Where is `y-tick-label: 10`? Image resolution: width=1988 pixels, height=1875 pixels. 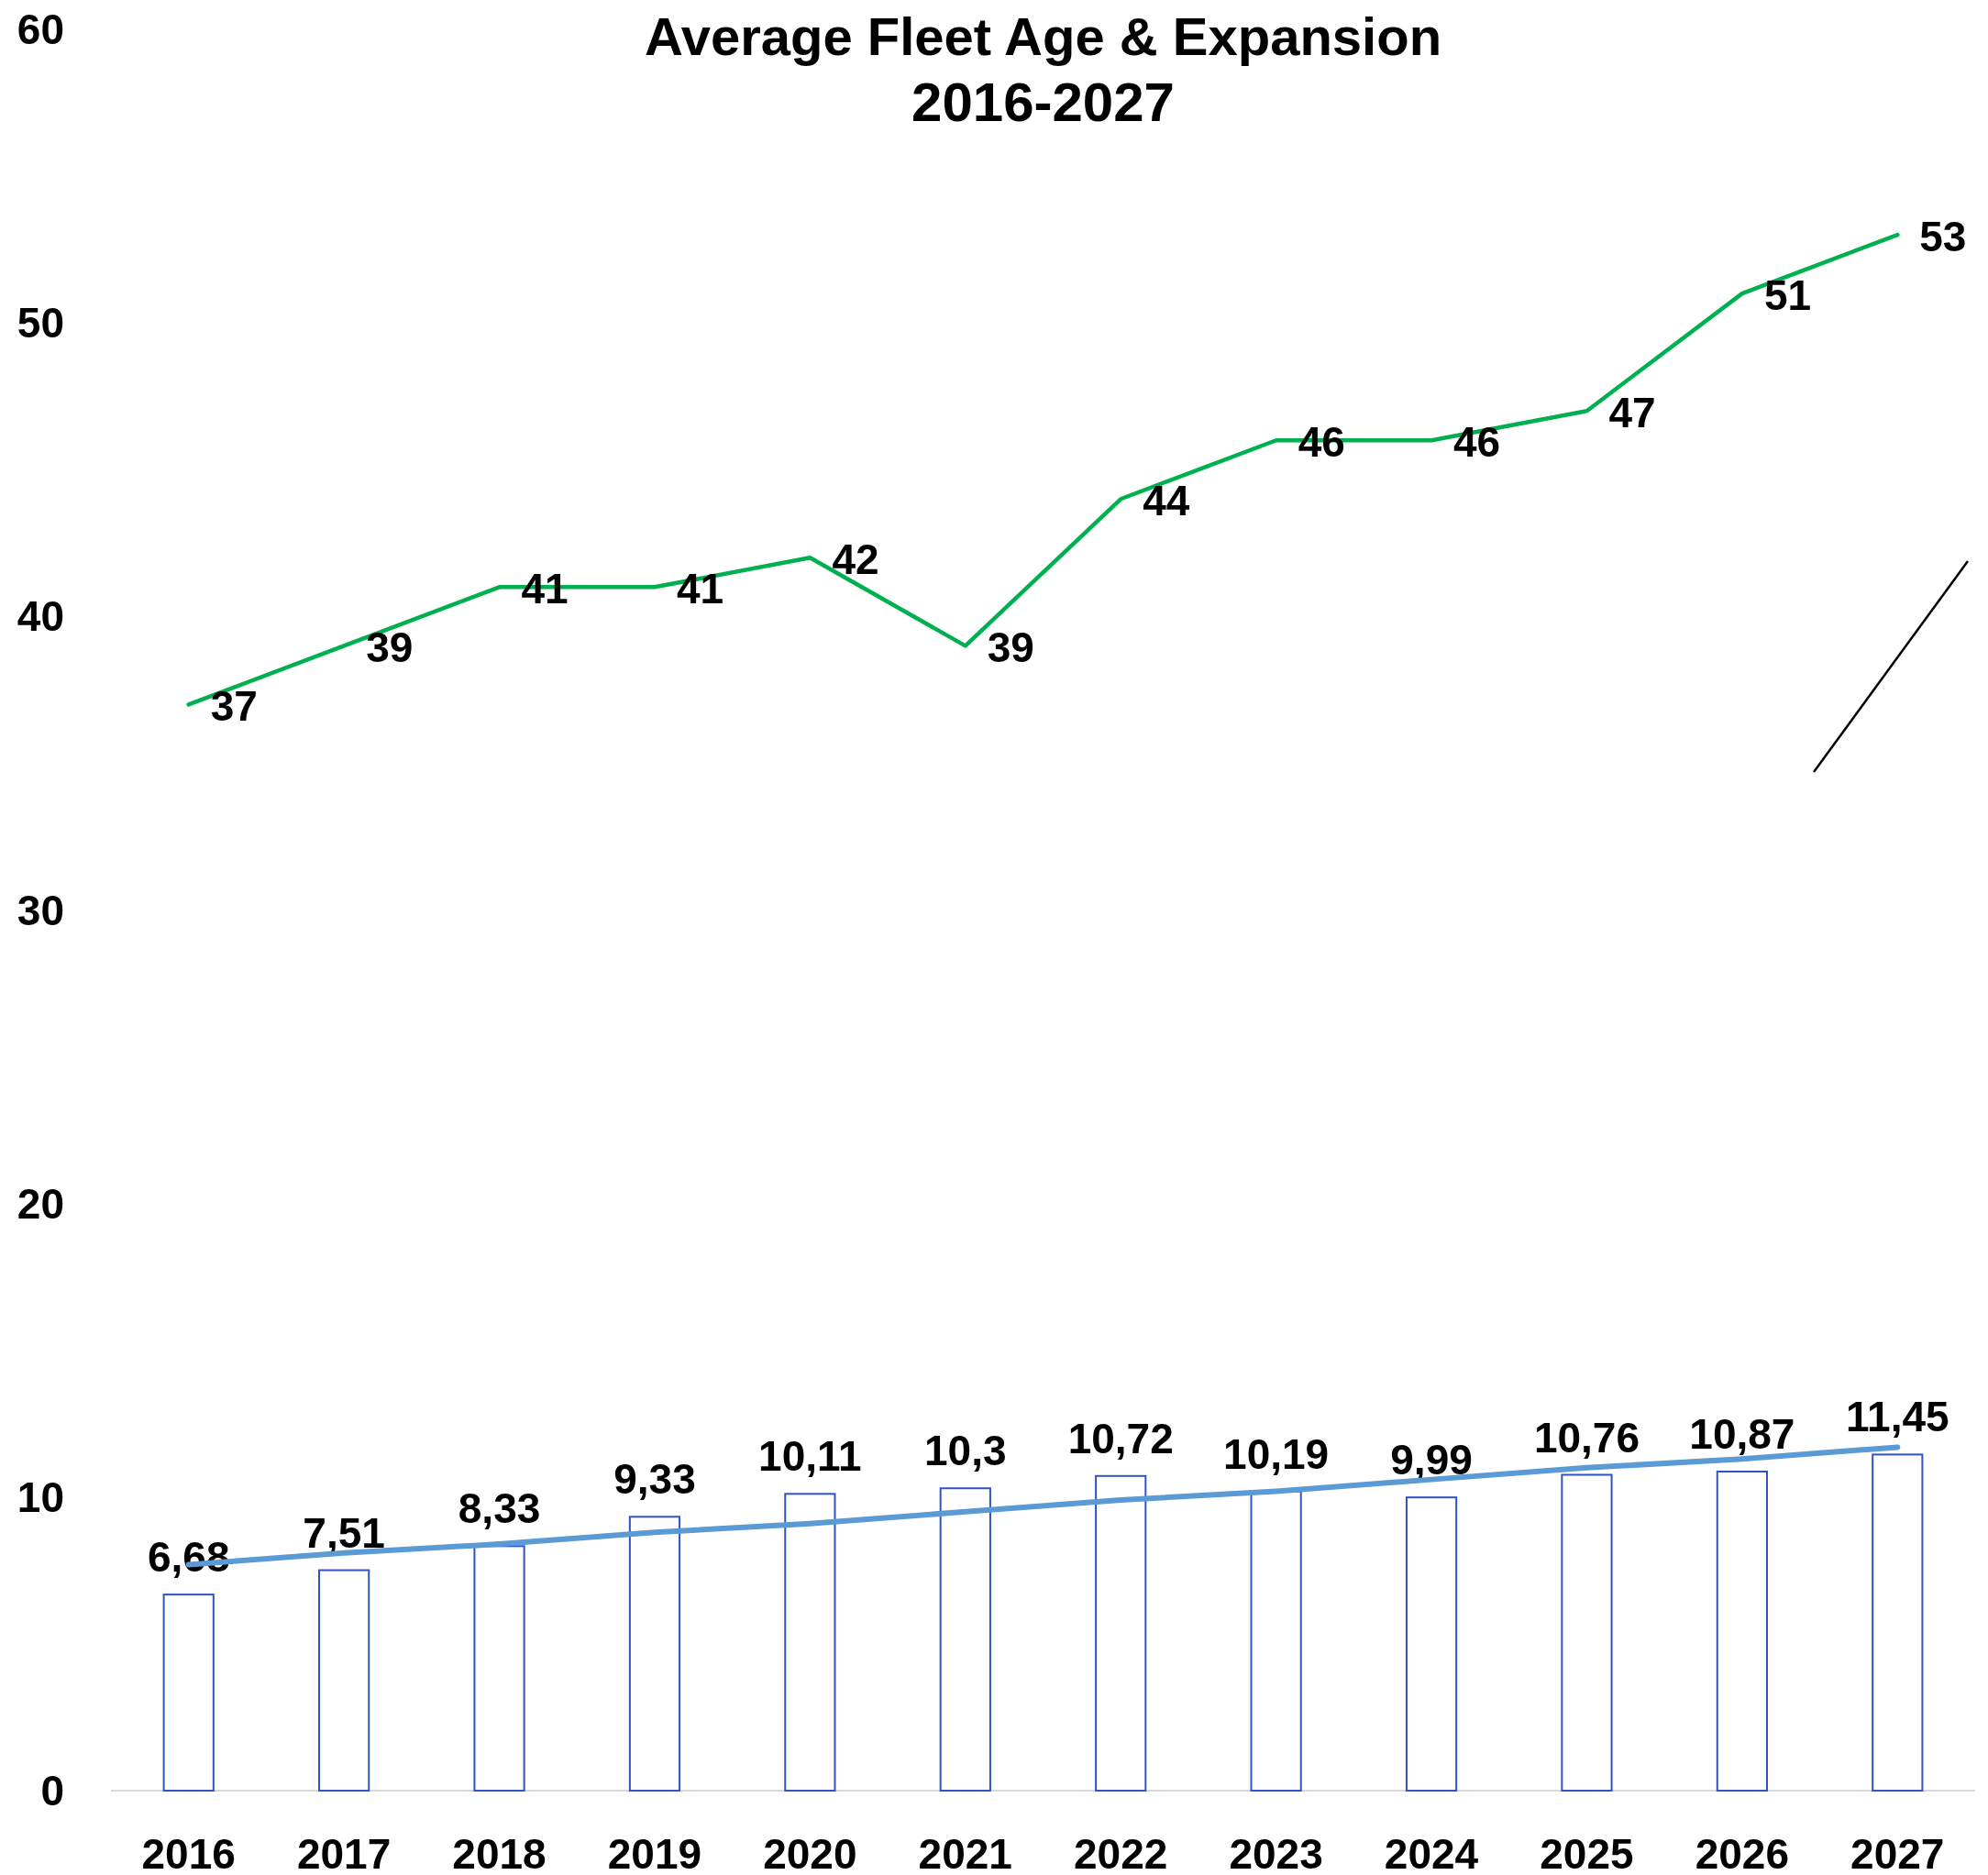
y-tick-label: 10 is located at coordinates (40, 1496).